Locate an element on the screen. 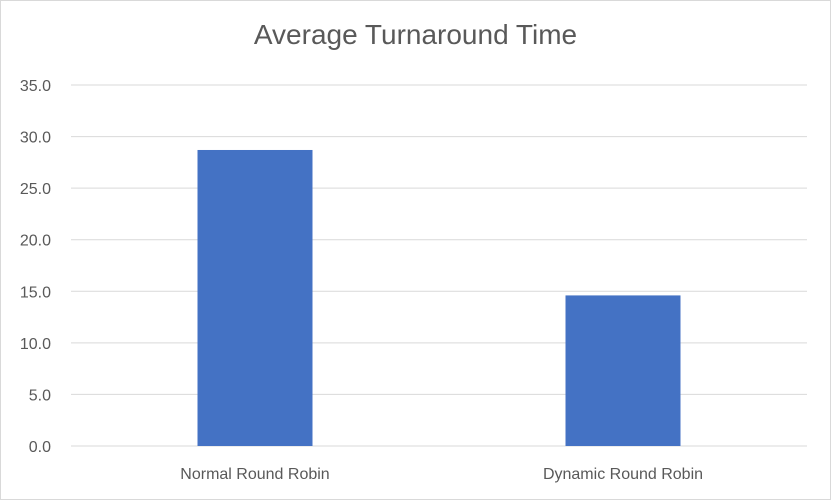  bar-dynamic-round-robin is located at coordinates (623, 370).